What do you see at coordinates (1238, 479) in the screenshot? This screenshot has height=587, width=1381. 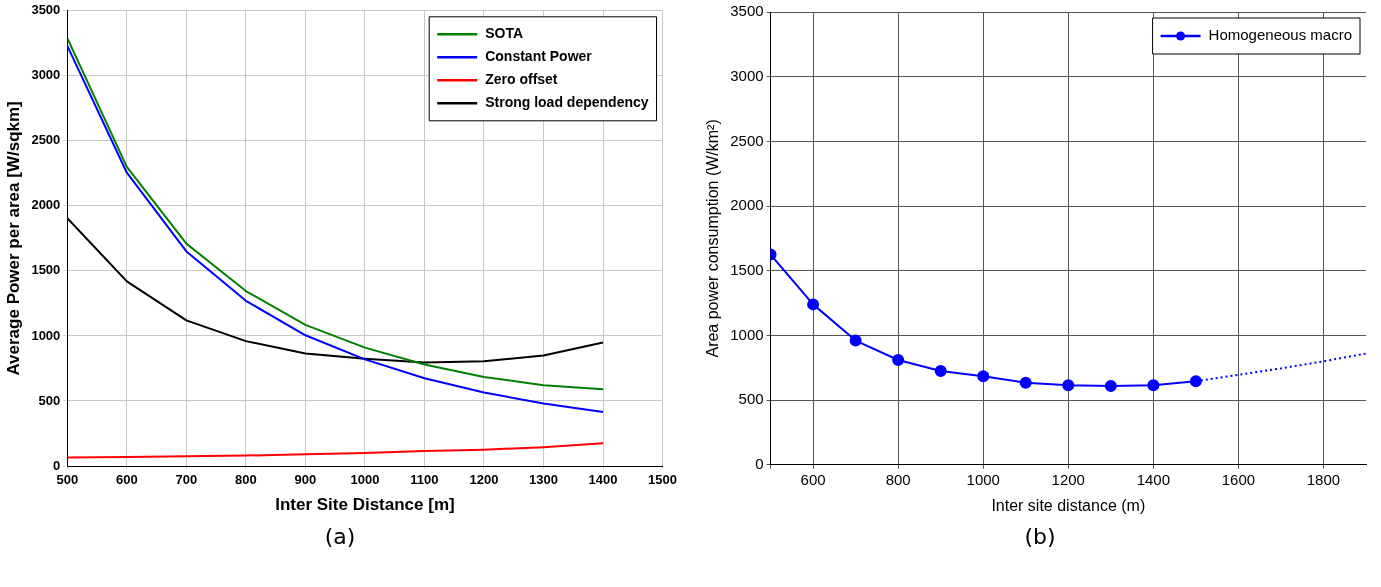 I see `x-tick-label: 1600` at bounding box center [1238, 479].